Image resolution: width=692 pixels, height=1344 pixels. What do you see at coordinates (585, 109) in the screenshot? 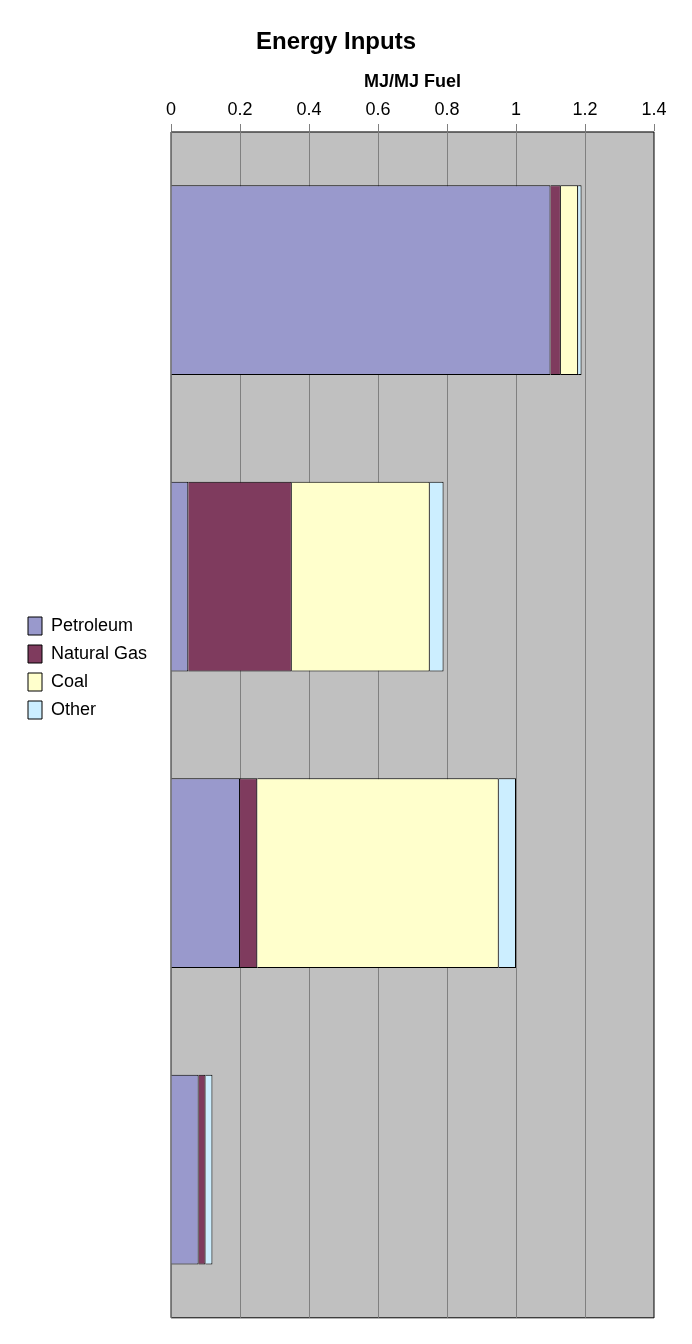
I see `x-tick-label: 1.2` at bounding box center [585, 109].